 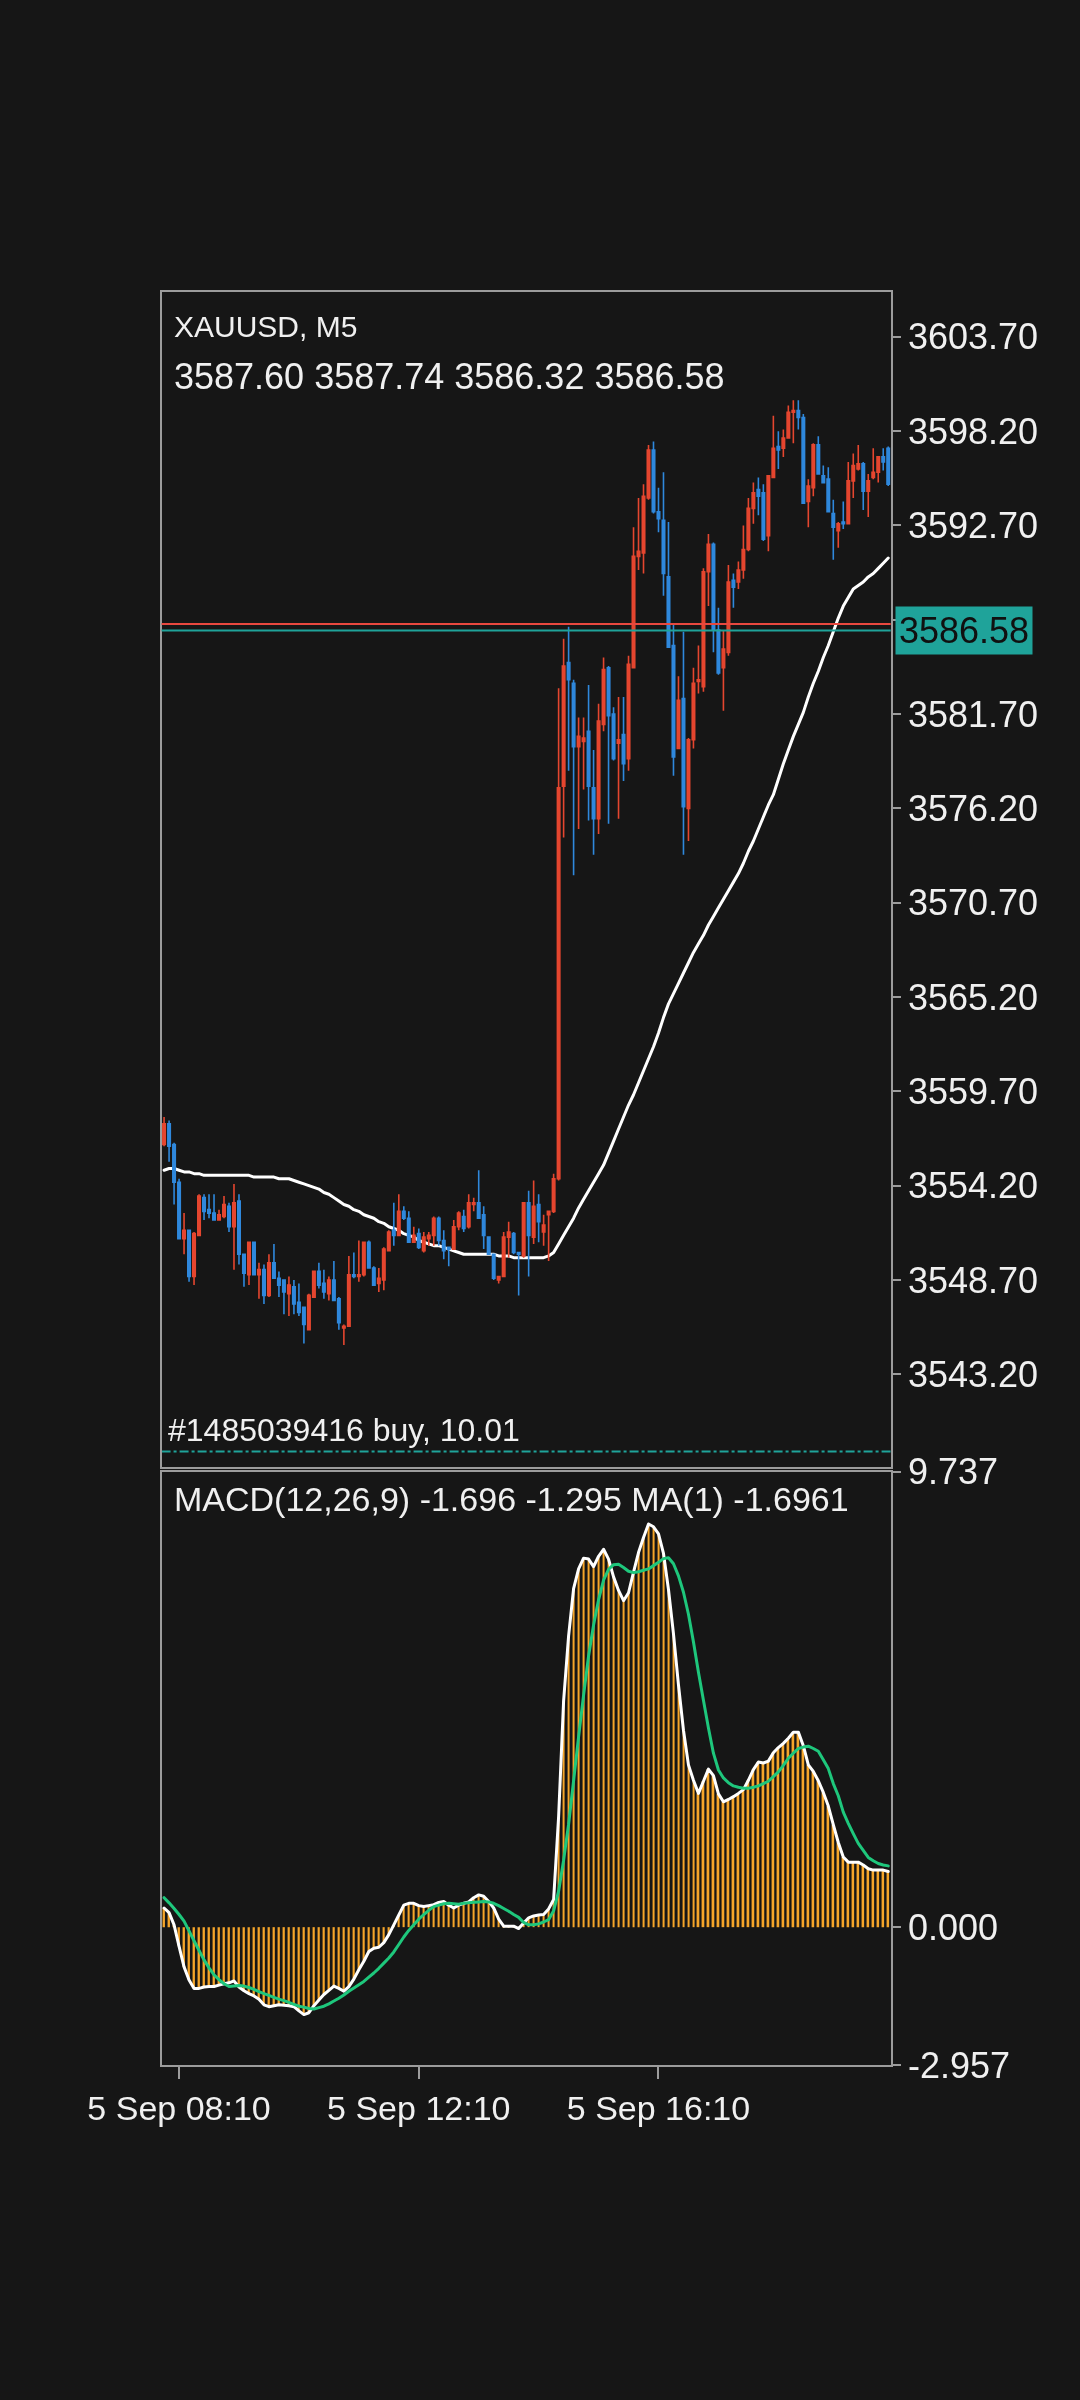 What do you see at coordinates (953, 1927) in the screenshot?
I see `y-tick-label: 0.000` at bounding box center [953, 1927].